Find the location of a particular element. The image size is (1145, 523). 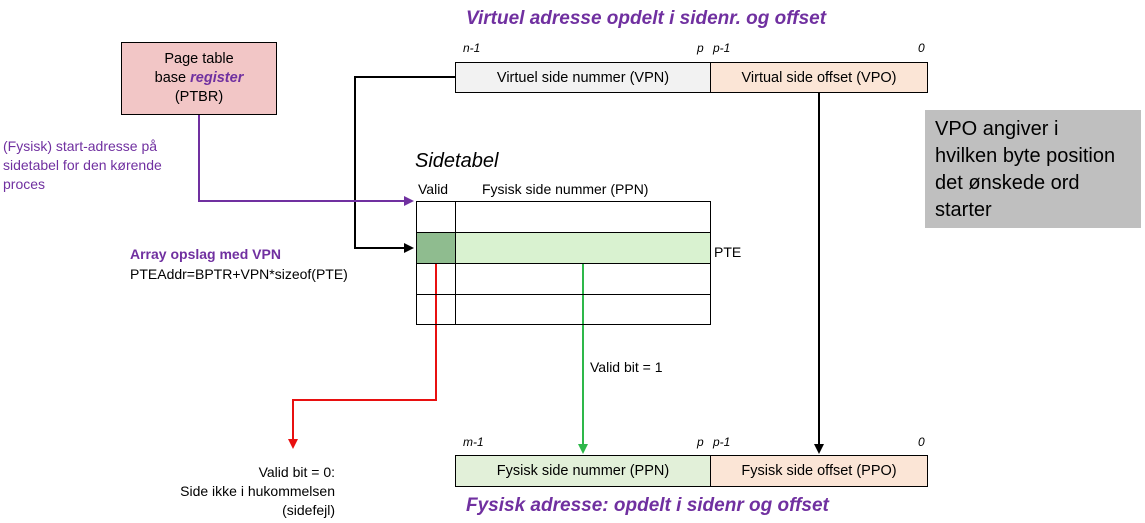

vpo-field: Virtual side offset (VPO) is located at coordinates (819, 77).